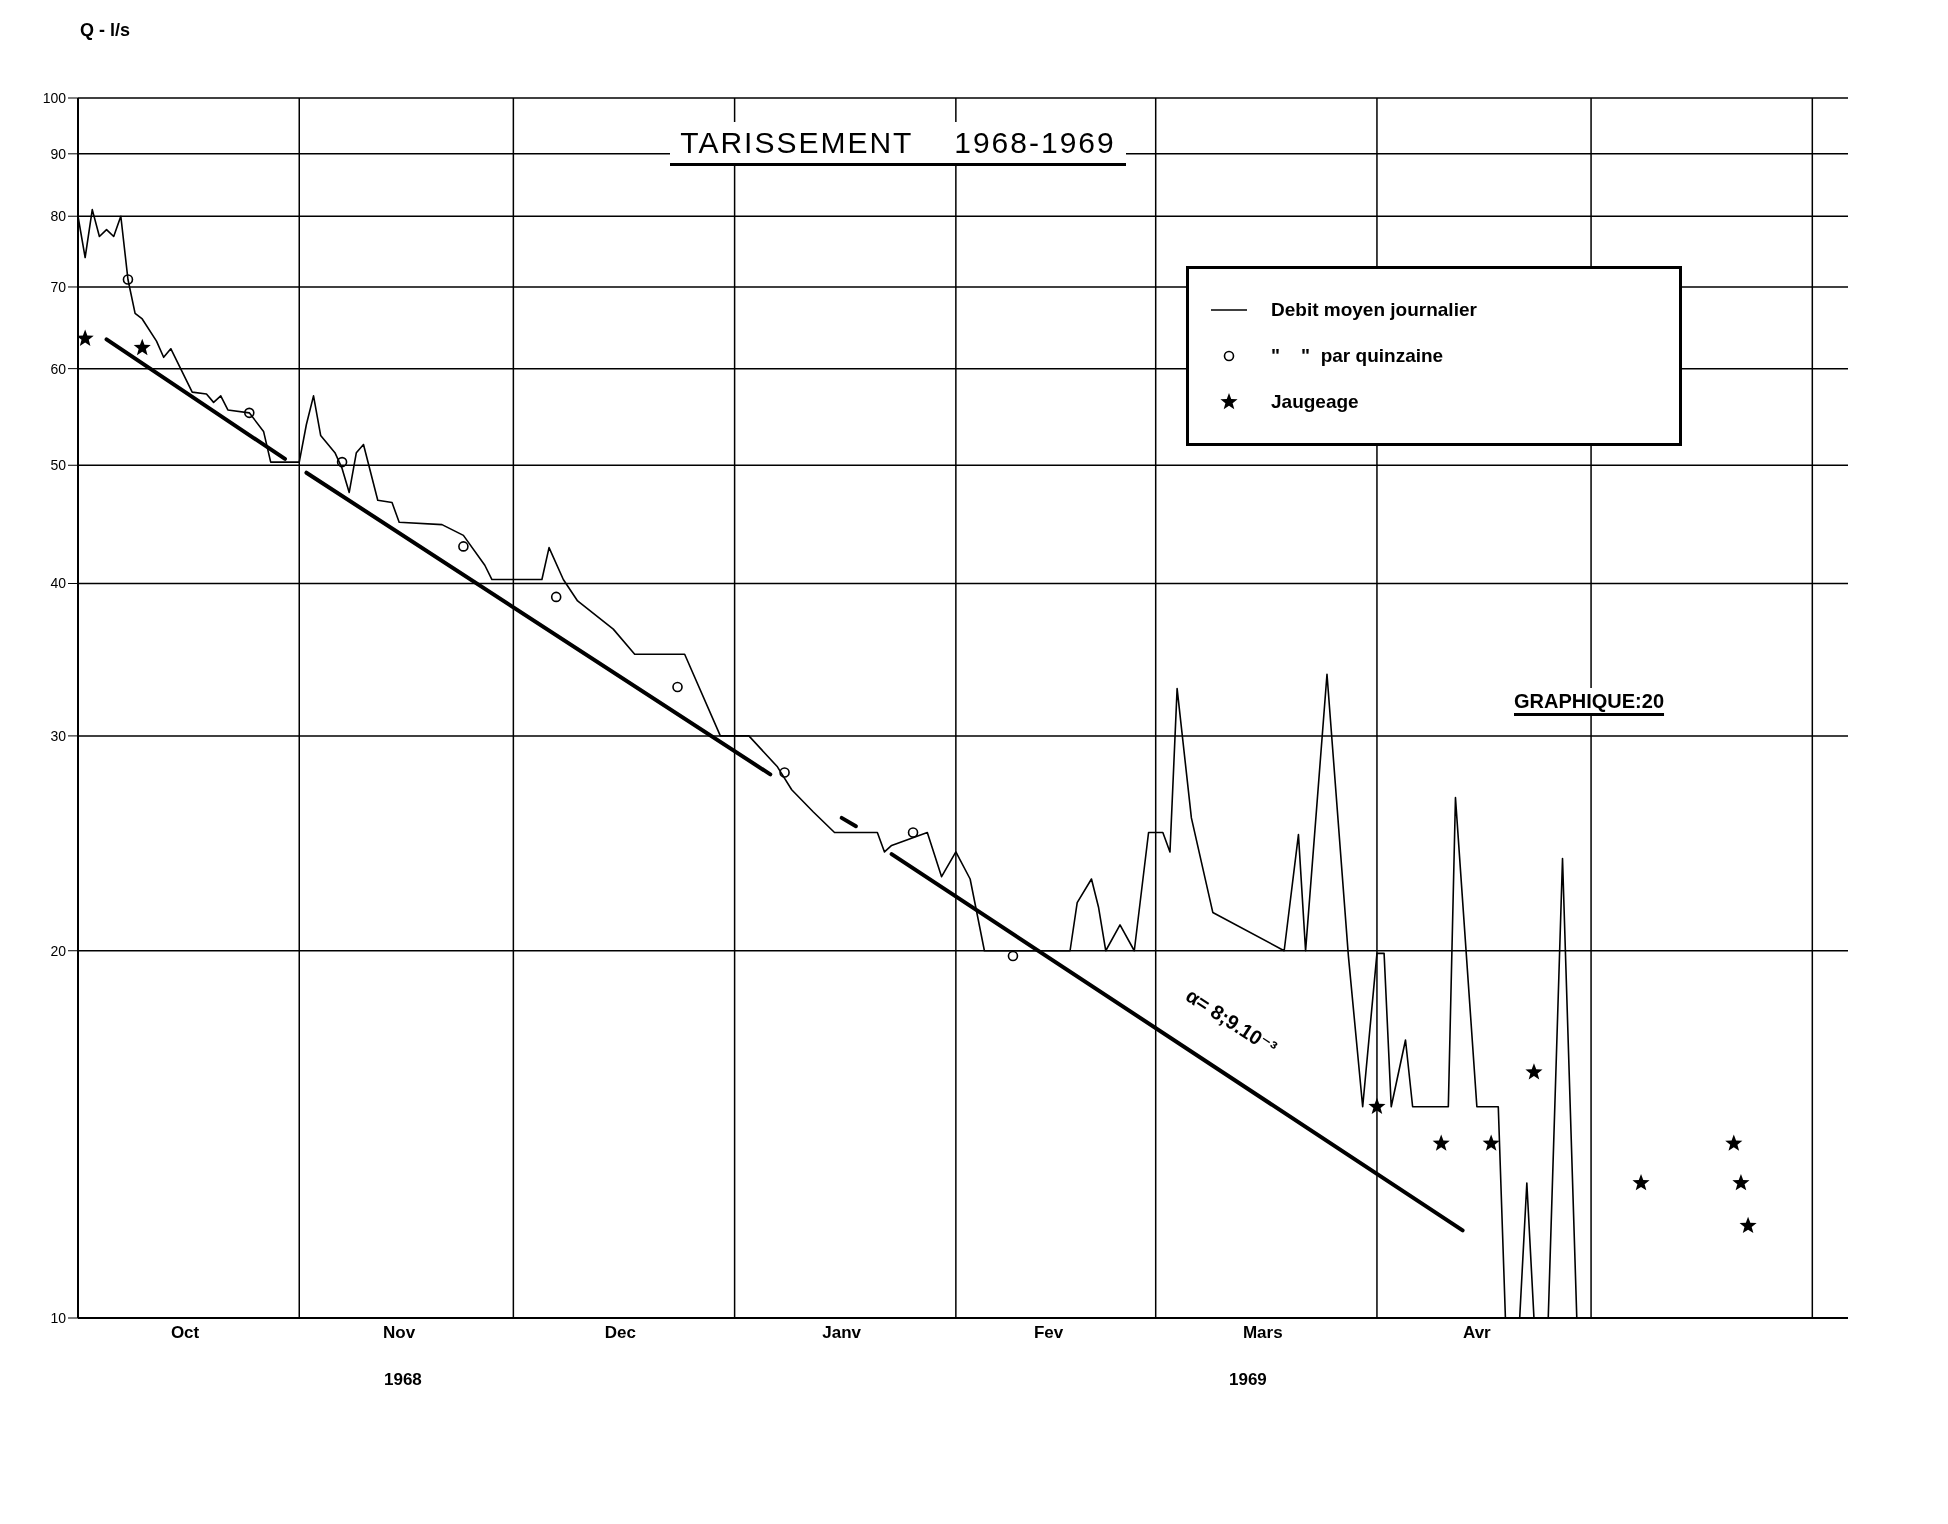 Image resolution: width=1948 pixels, height=1524 pixels. Describe the element at coordinates (58, 950) in the screenshot. I see `y-tick-label: 20` at that location.